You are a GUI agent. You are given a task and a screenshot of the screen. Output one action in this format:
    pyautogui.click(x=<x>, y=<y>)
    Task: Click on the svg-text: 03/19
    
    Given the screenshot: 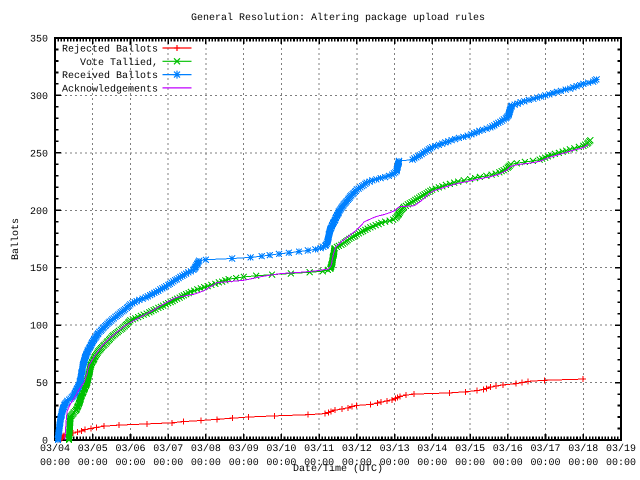 What is the action you would take?
    pyautogui.click(x=621, y=449)
    